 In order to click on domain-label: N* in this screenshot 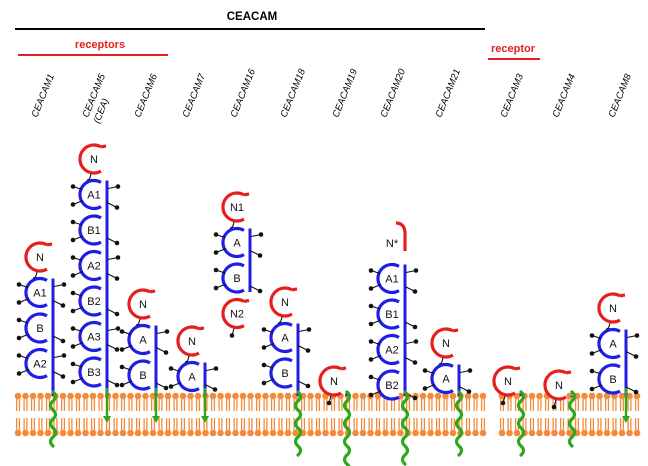, I will do `click(392, 244)`.